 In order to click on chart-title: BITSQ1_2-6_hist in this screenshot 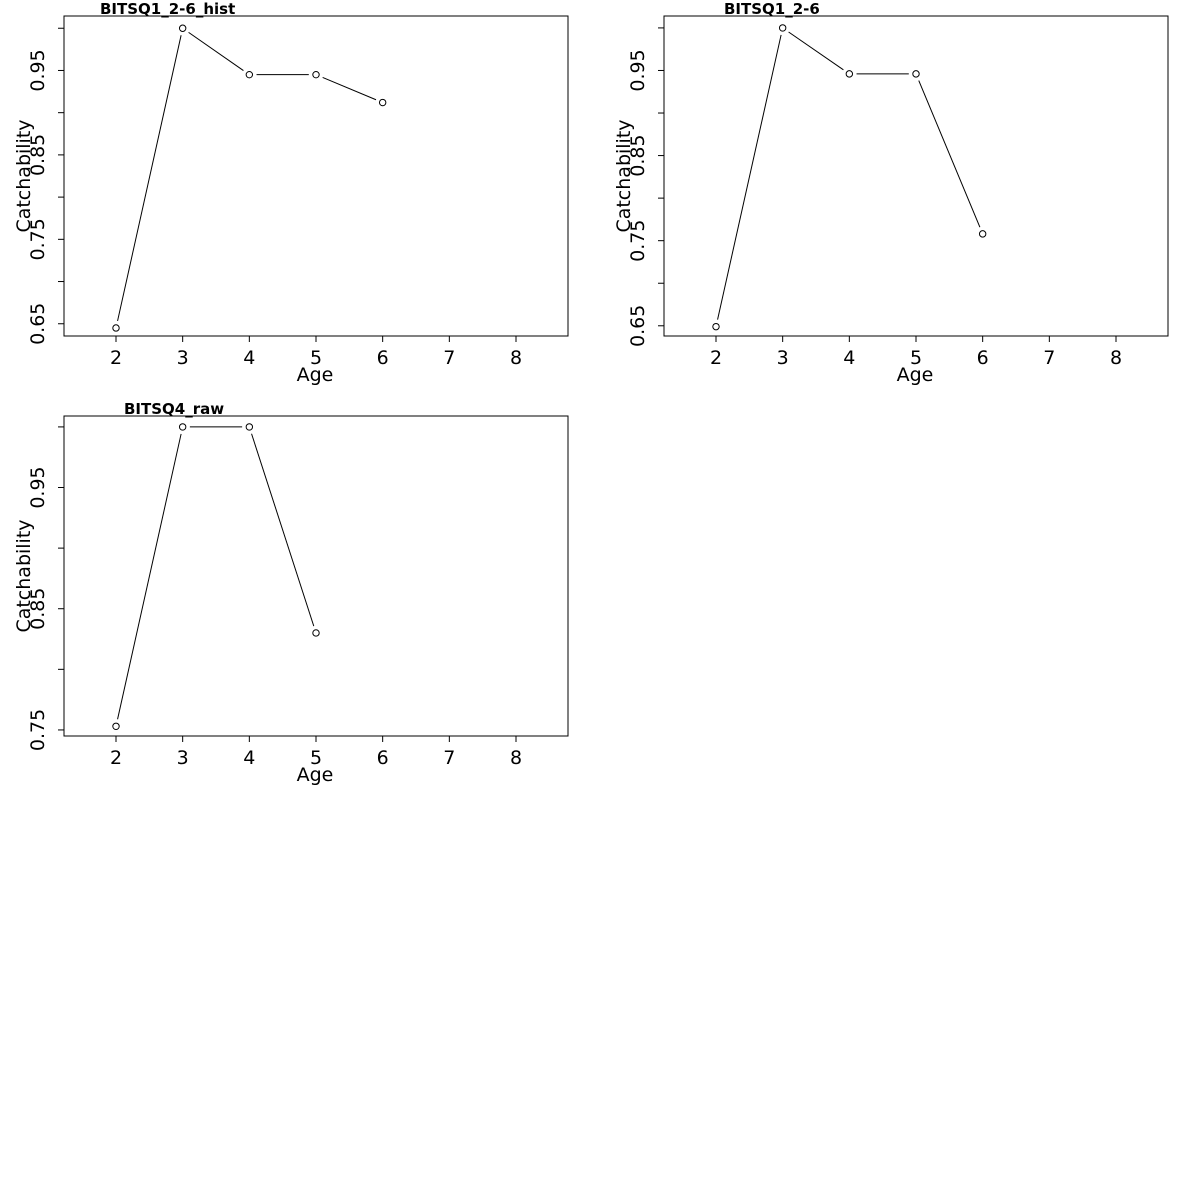, I will do `click(167, 9)`.